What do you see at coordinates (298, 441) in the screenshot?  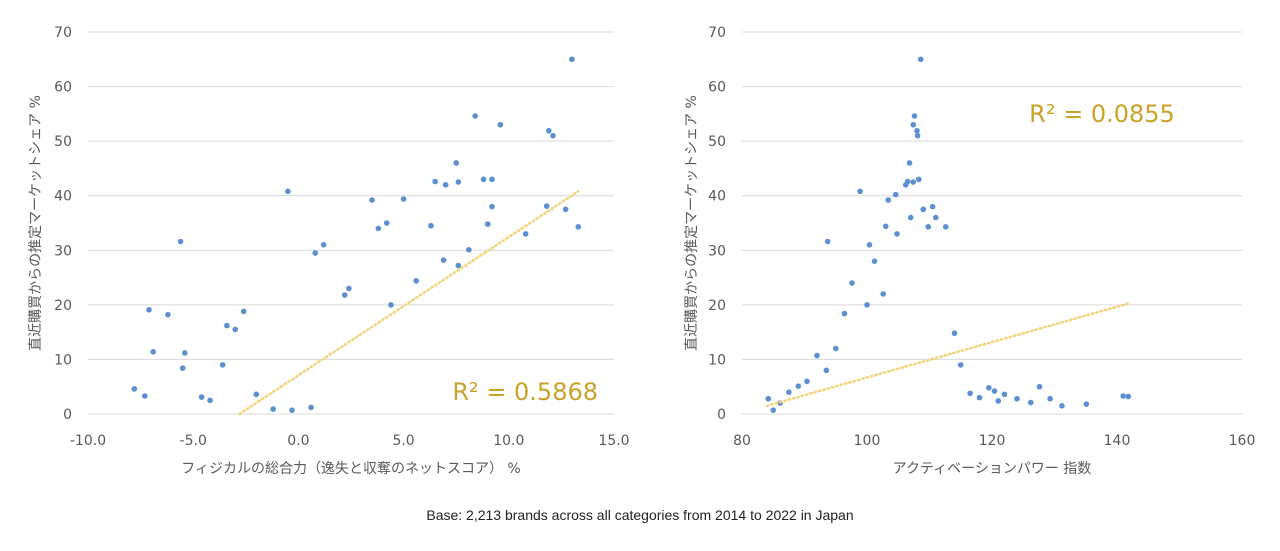 I see `chart-physical-strength-x-tick-label: 0.0` at bounding box center [298, 441].